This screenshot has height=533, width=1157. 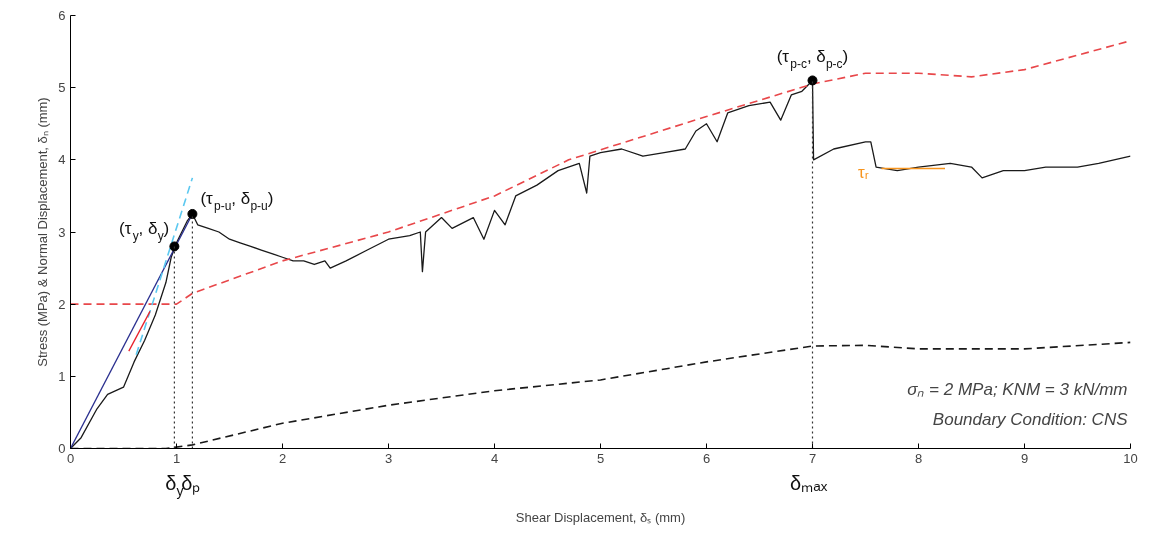 What do you see at coordinates (191, 483) in the screenshot?
I see `ref-line-label: δₚ` at bounding box center [191, 483].